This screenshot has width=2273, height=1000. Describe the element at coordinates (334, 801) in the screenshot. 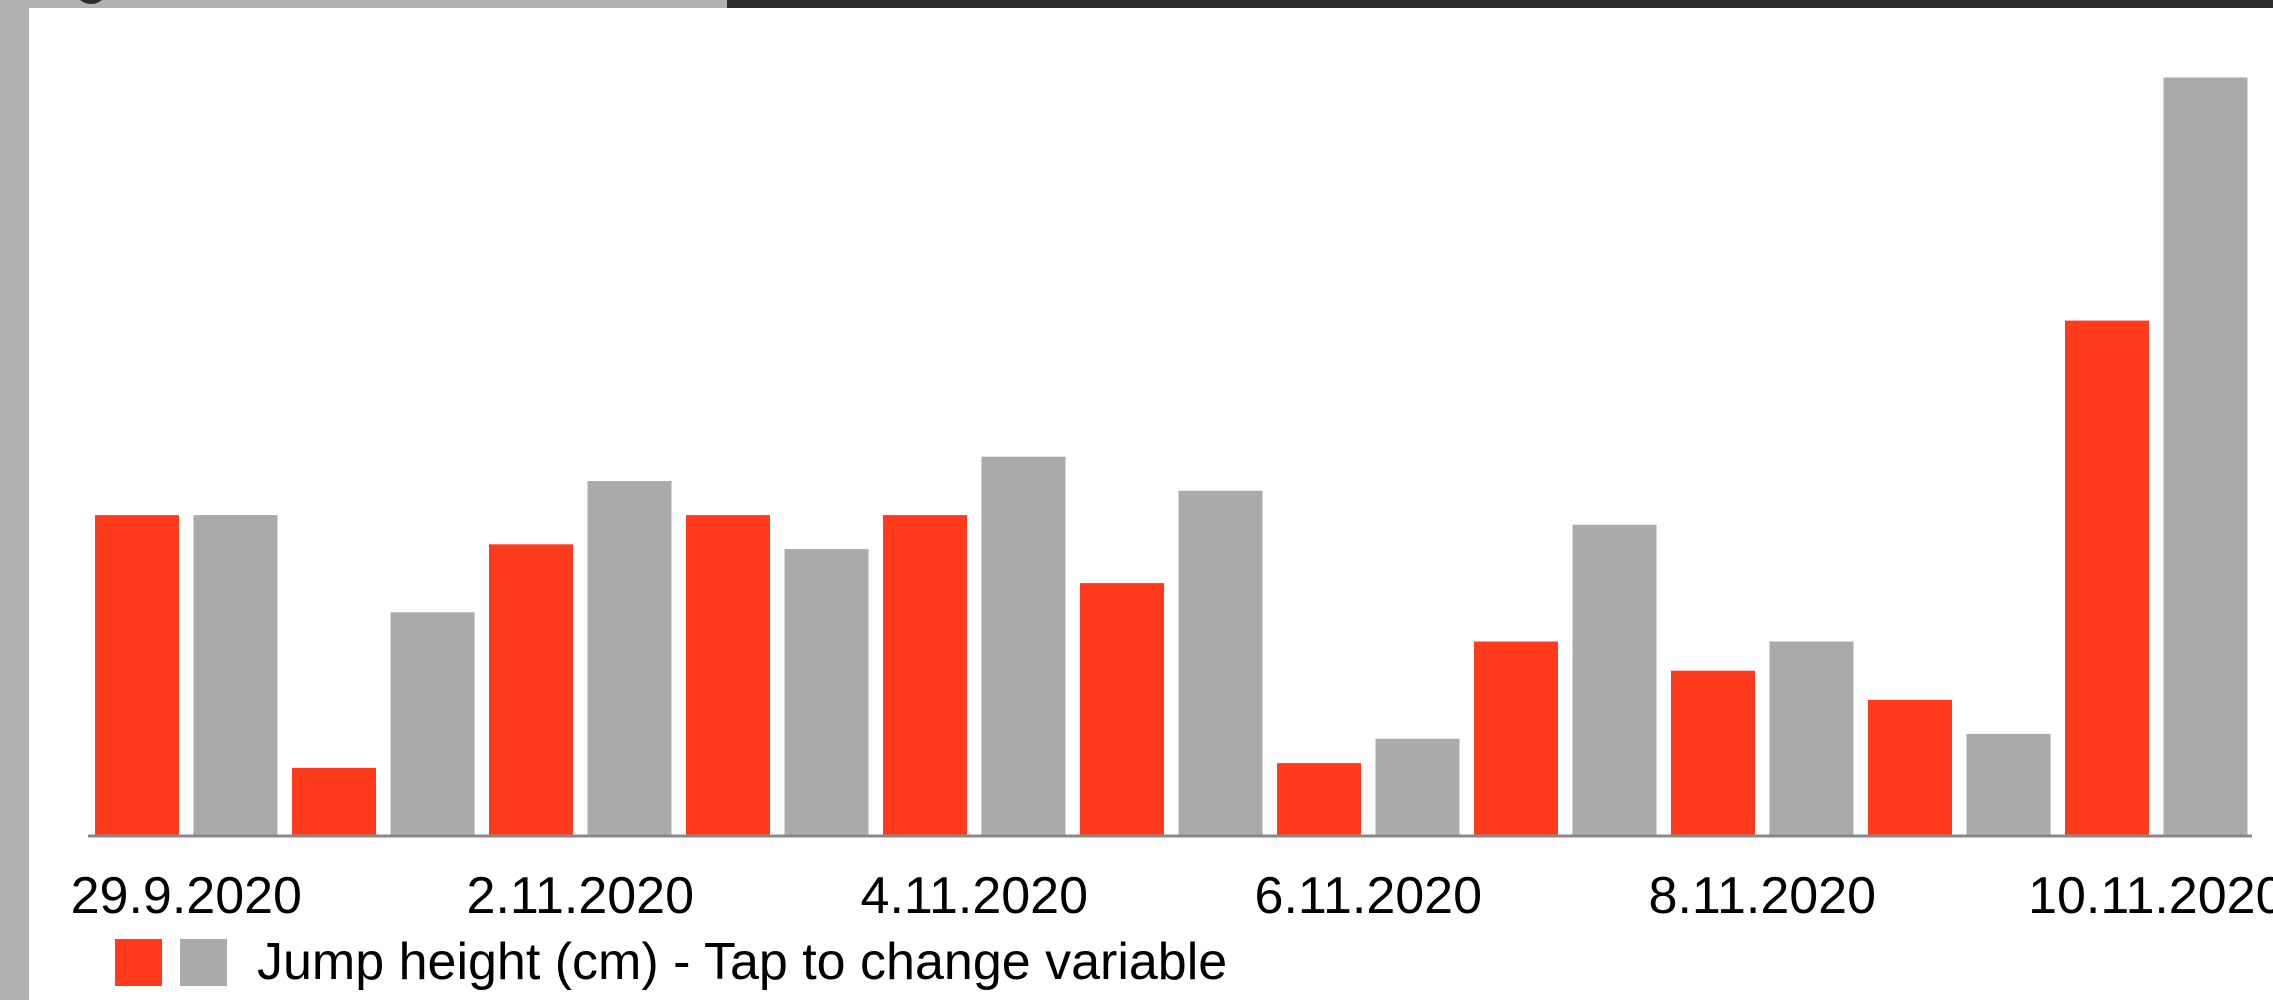

I see `bar-red-1.11.2020` at that location.